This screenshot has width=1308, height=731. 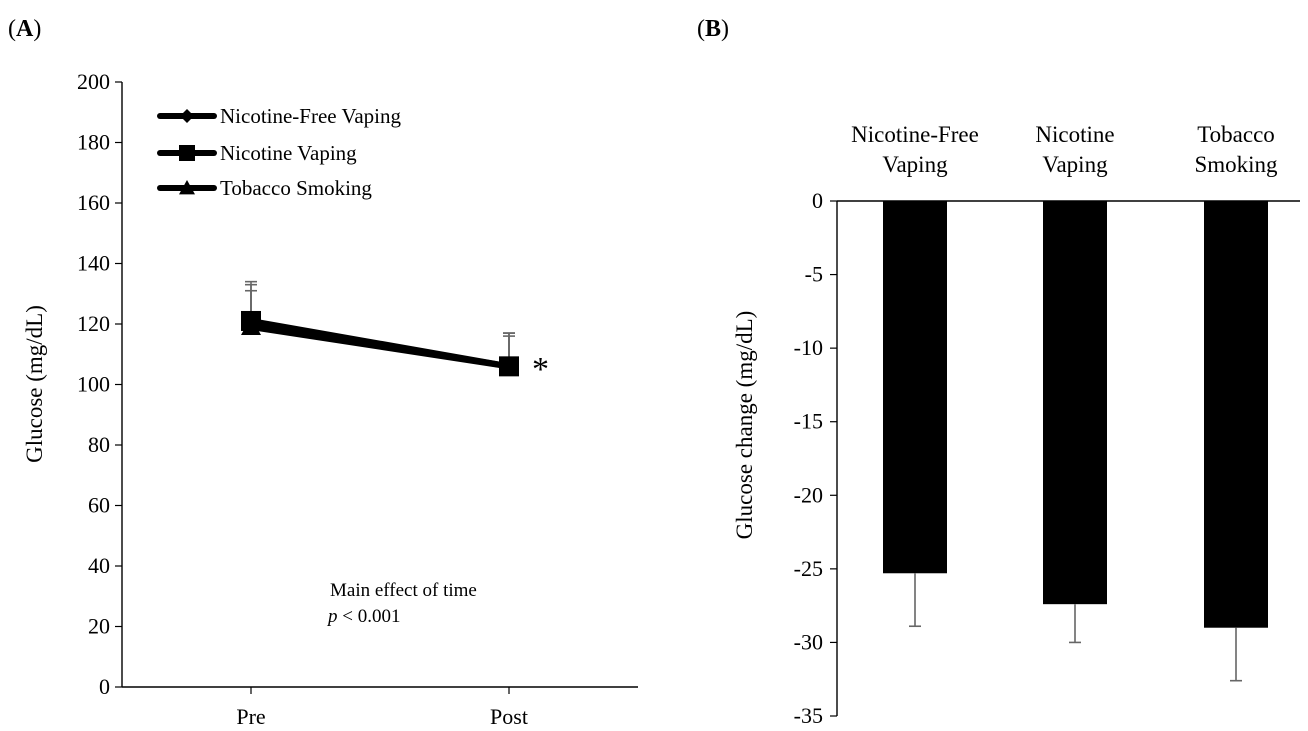 What do you see at coordinates (915, 134) in the screenshot?
I see `category-label: Nicotine-Free` at bounding box center [915, 134].